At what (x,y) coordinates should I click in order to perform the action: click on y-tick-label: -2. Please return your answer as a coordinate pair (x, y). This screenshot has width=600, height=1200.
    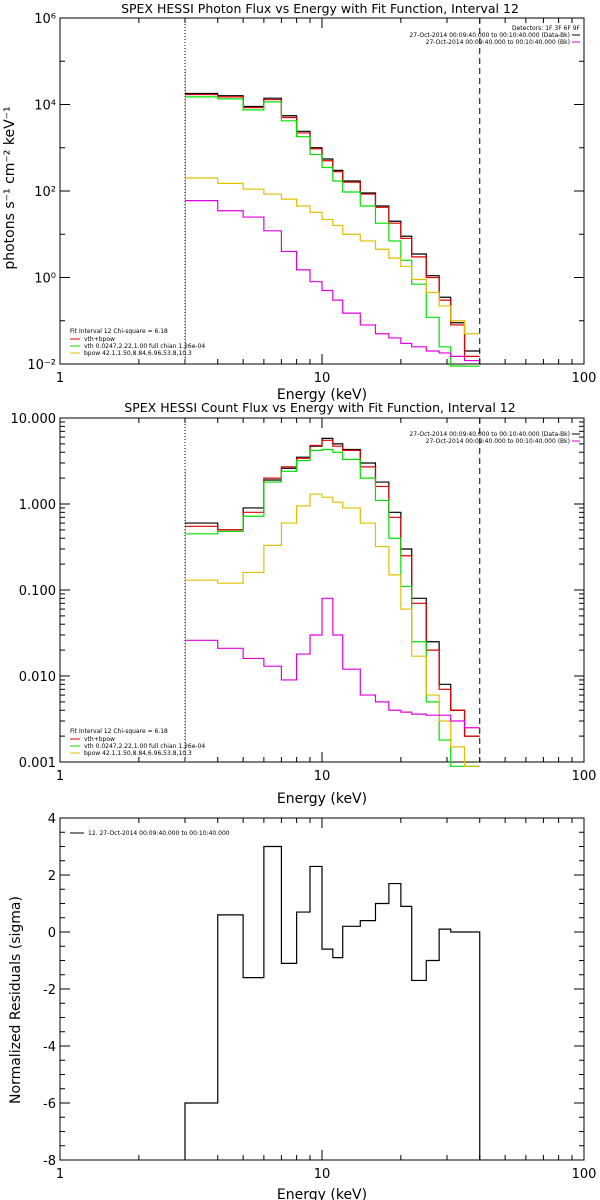
    Looking at the image, I should click on (49, 990).